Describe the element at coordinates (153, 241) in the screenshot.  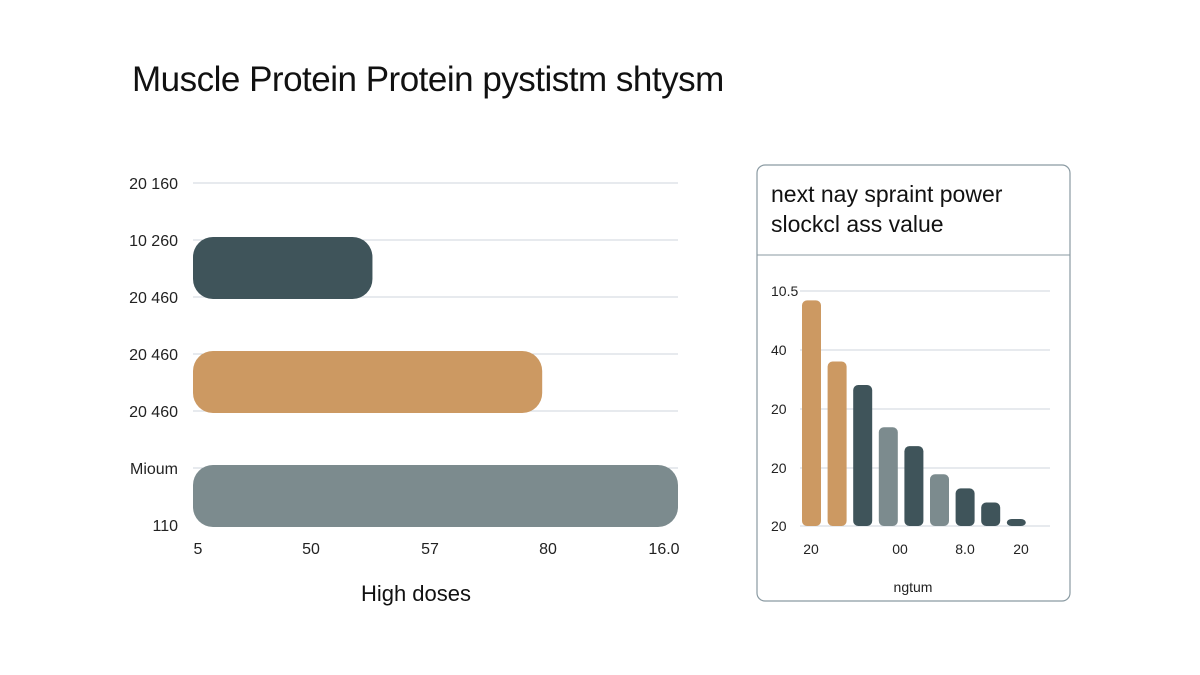
I see `y-tick-label: 10 260` at that location.